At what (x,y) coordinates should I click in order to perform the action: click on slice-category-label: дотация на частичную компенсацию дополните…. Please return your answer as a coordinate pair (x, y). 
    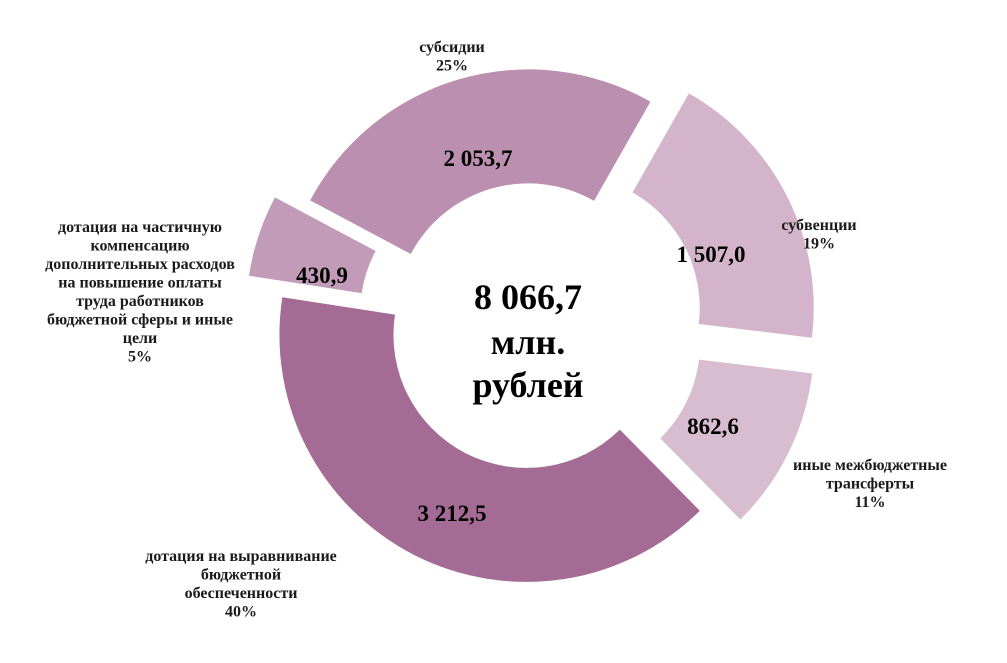
    Looking at the image, I should click on (140, 292).